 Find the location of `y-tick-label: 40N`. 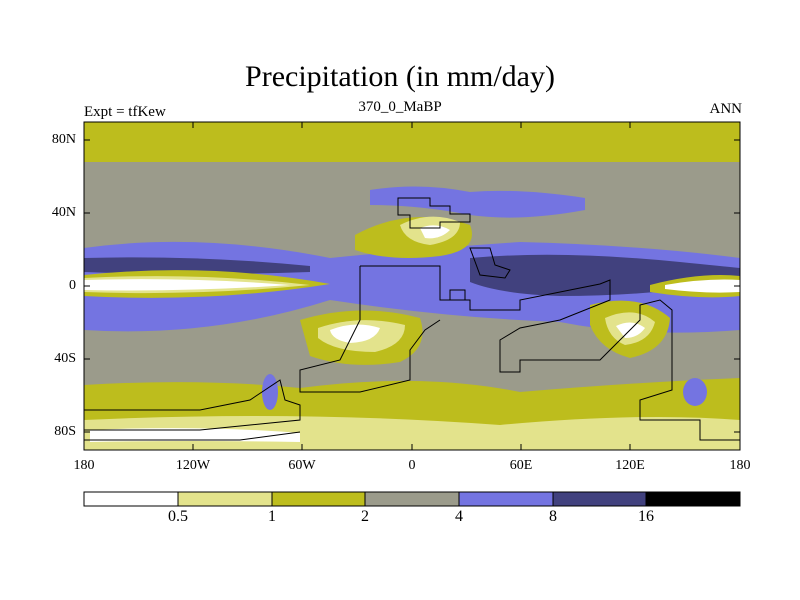

y-tick-label: 40N is located at coordinates (63, 212).